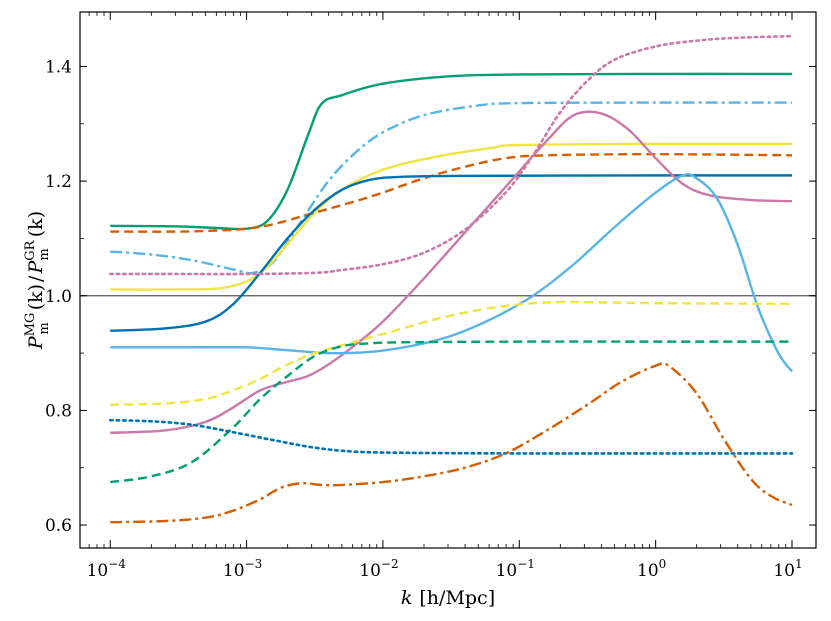 This screenshot has height=621, width=831. I want to click on x-tick-label: 10⁻⁴, so click(107, 569).